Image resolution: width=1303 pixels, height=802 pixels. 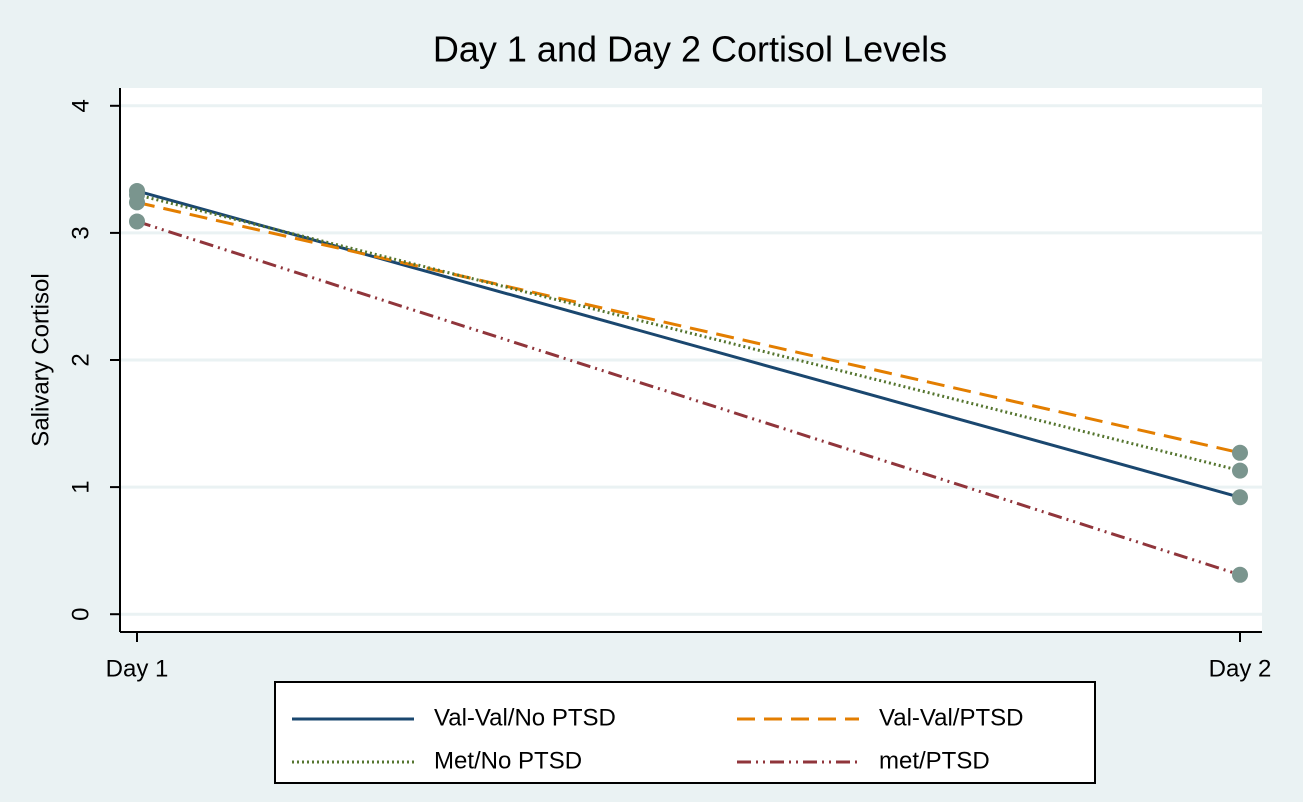 I want to click on y-tick-label: 1, so click(x=80, y=486).